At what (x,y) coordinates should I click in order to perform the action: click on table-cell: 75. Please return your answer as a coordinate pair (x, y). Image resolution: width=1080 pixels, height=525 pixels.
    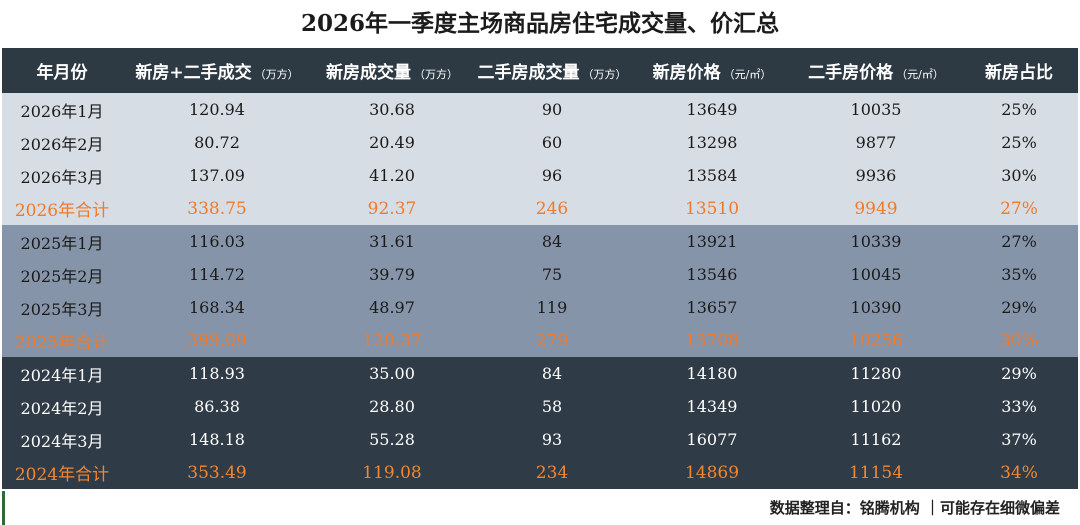
    Looking at the image, I should click on (552, 274).